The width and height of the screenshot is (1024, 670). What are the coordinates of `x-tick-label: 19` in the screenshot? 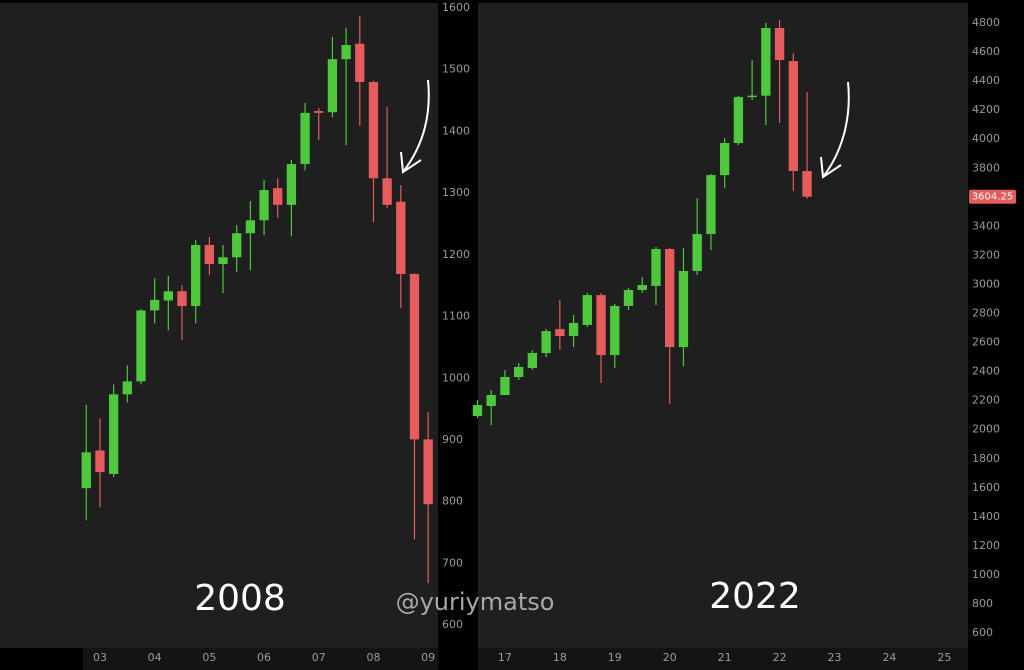 It's located at (615, 657).